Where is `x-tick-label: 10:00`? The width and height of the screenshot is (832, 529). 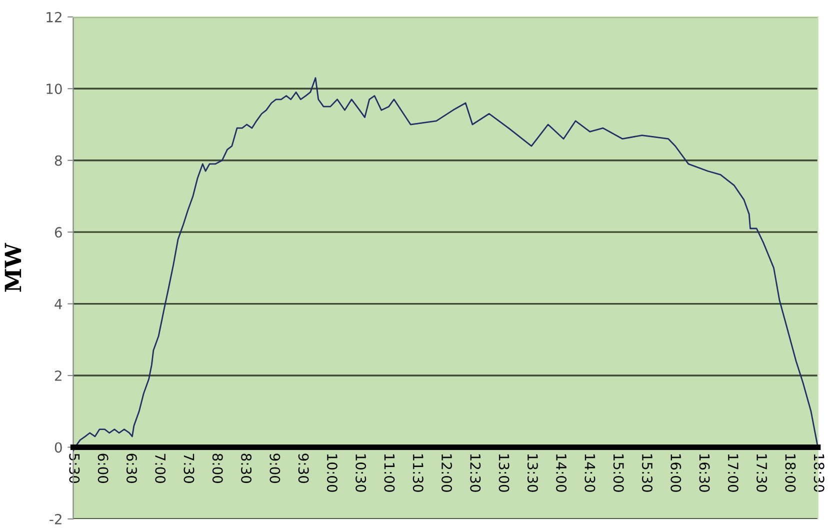 x-tick-label: 10:00 is located at coordinates (332, 473).